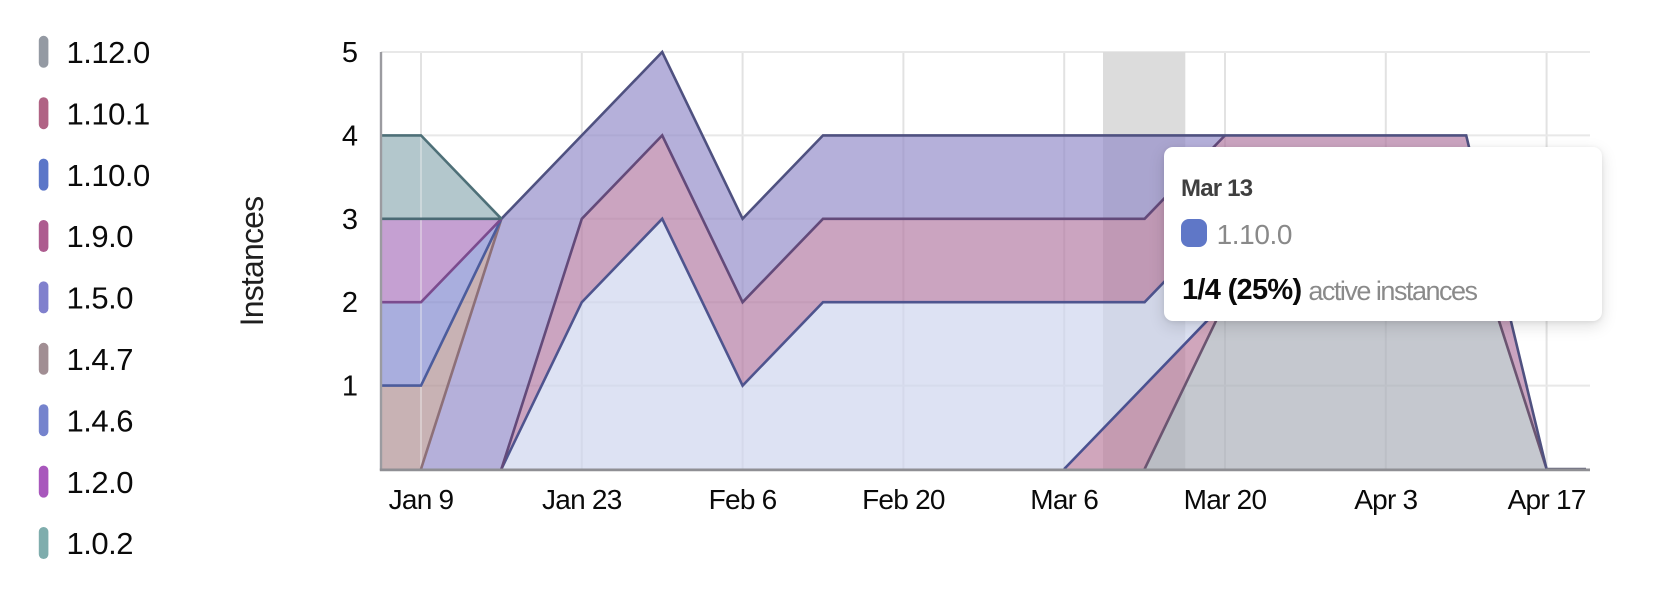 The width and height of the screenshot is (1680, 597). What do you see at coordinates (100, 236) in the screenshot?
I see `svg-text: 1.9.0` at bounding box center [100, 236].